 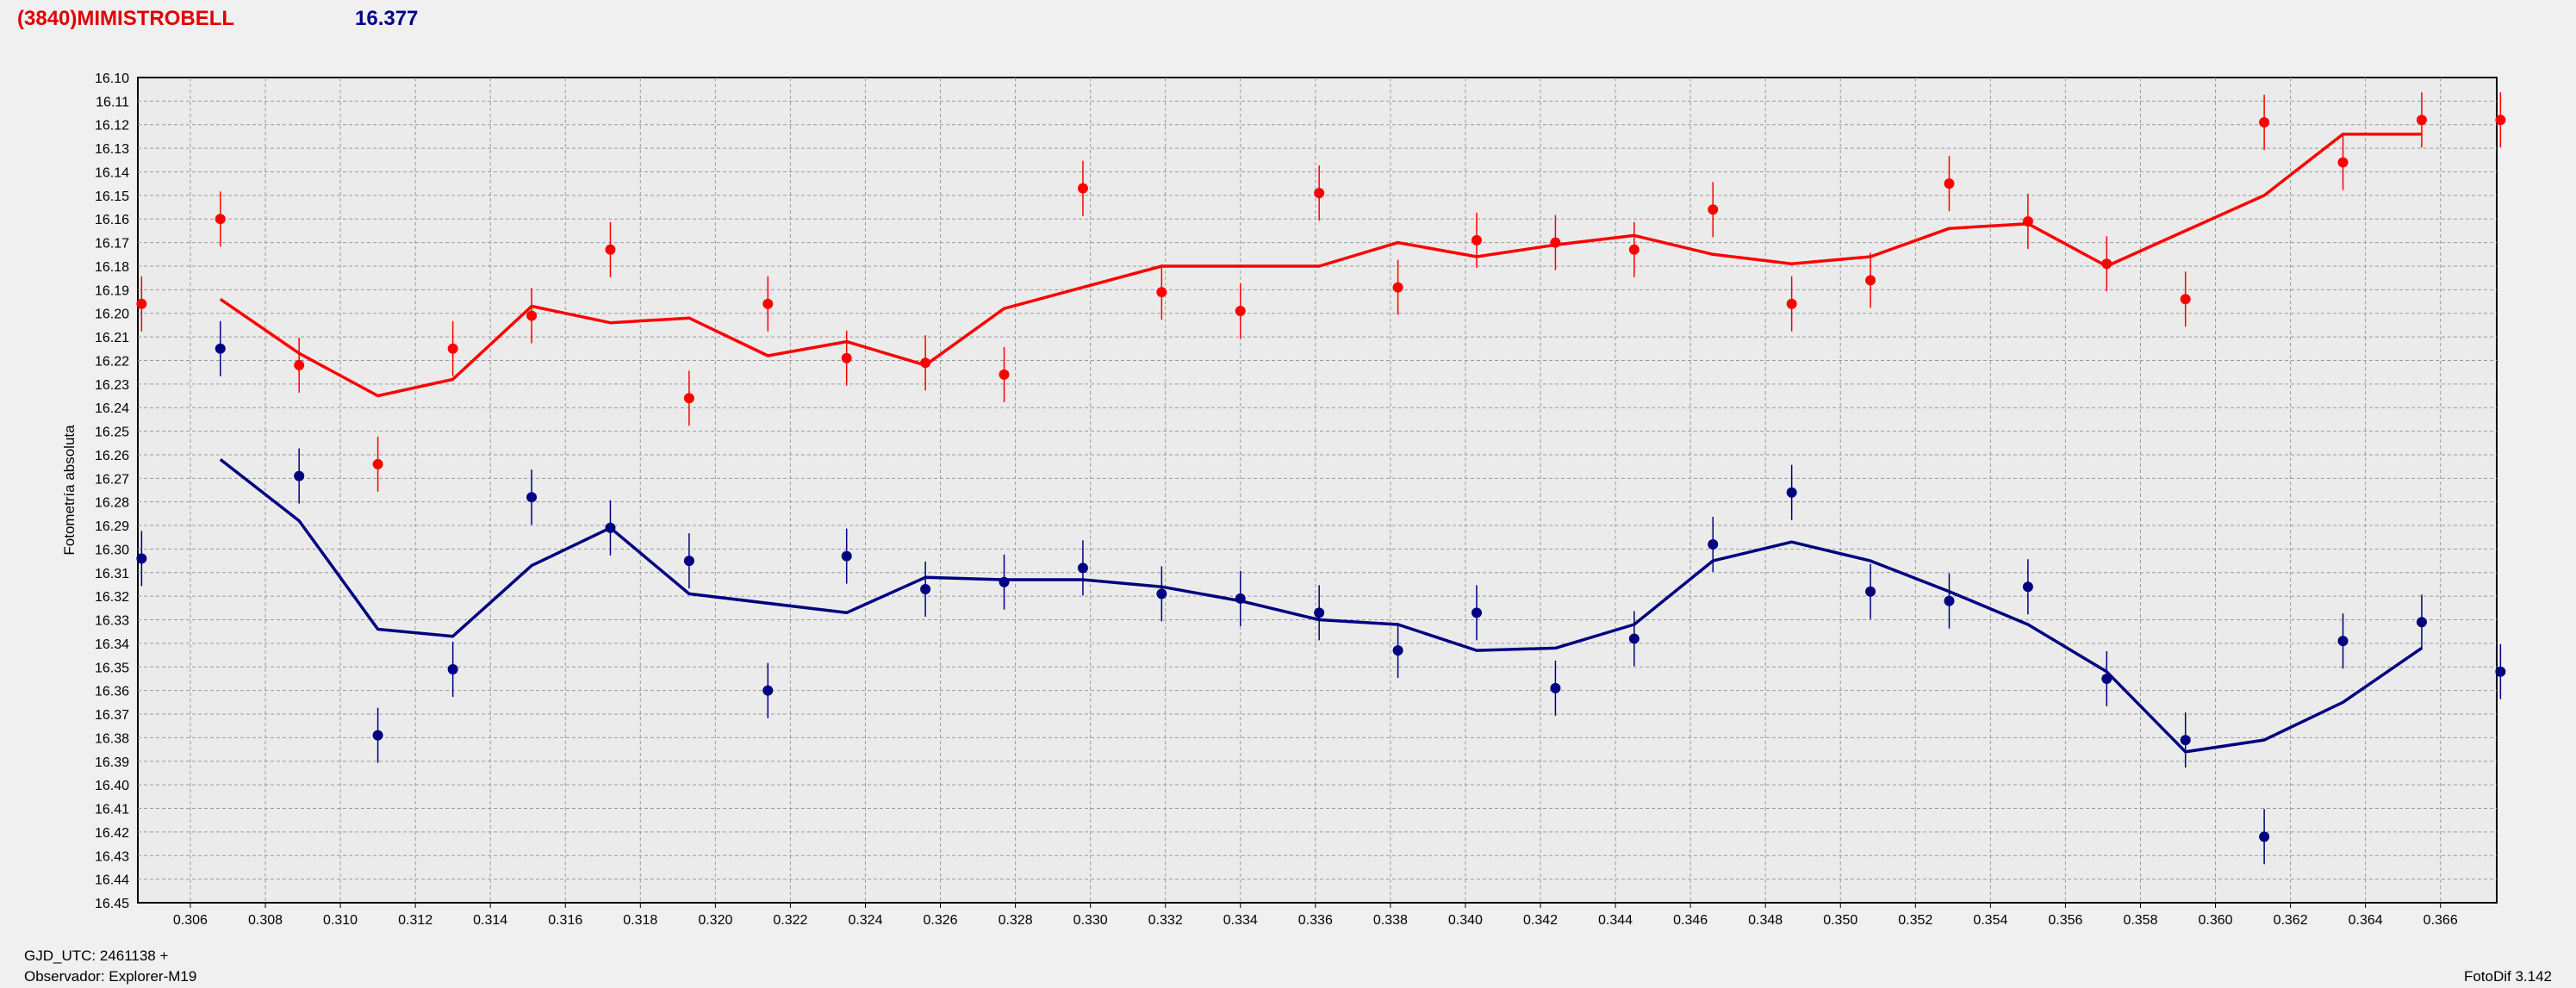 What do you see at coordinates (1466, 920) in the screenshot?
I see `x-tick-label: 0.340` at bounding box center [1466, 920].